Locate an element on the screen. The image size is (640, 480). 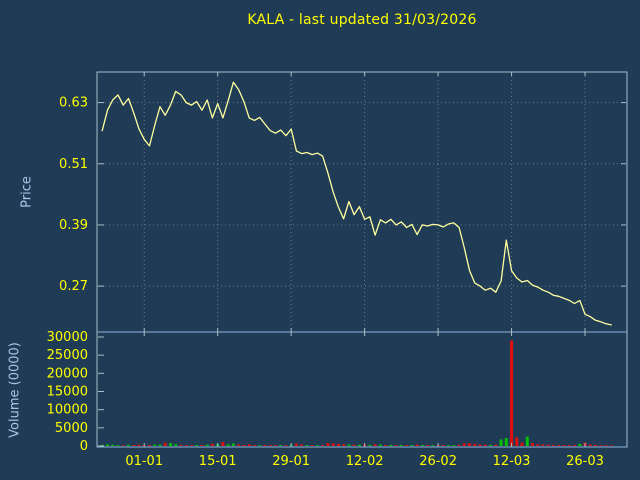
svg-text: 0.27 is located at coordinates (73, 286).